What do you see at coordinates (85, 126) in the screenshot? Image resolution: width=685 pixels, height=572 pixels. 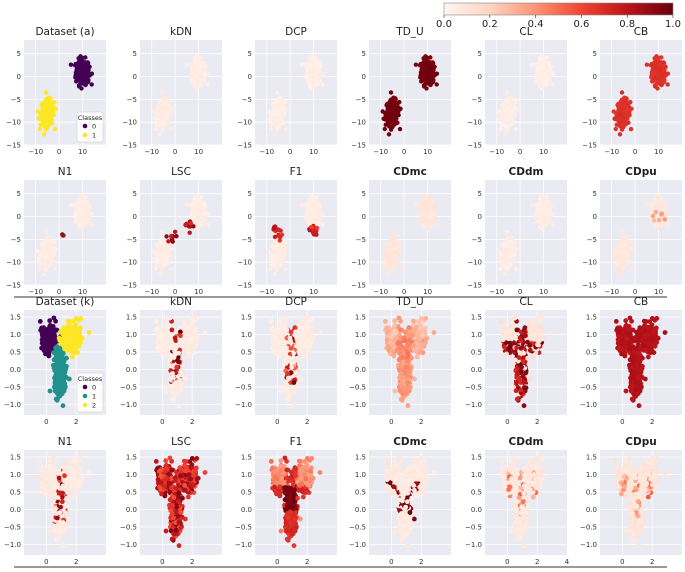 I see `legend-marker` at bounding box center [85, 126].